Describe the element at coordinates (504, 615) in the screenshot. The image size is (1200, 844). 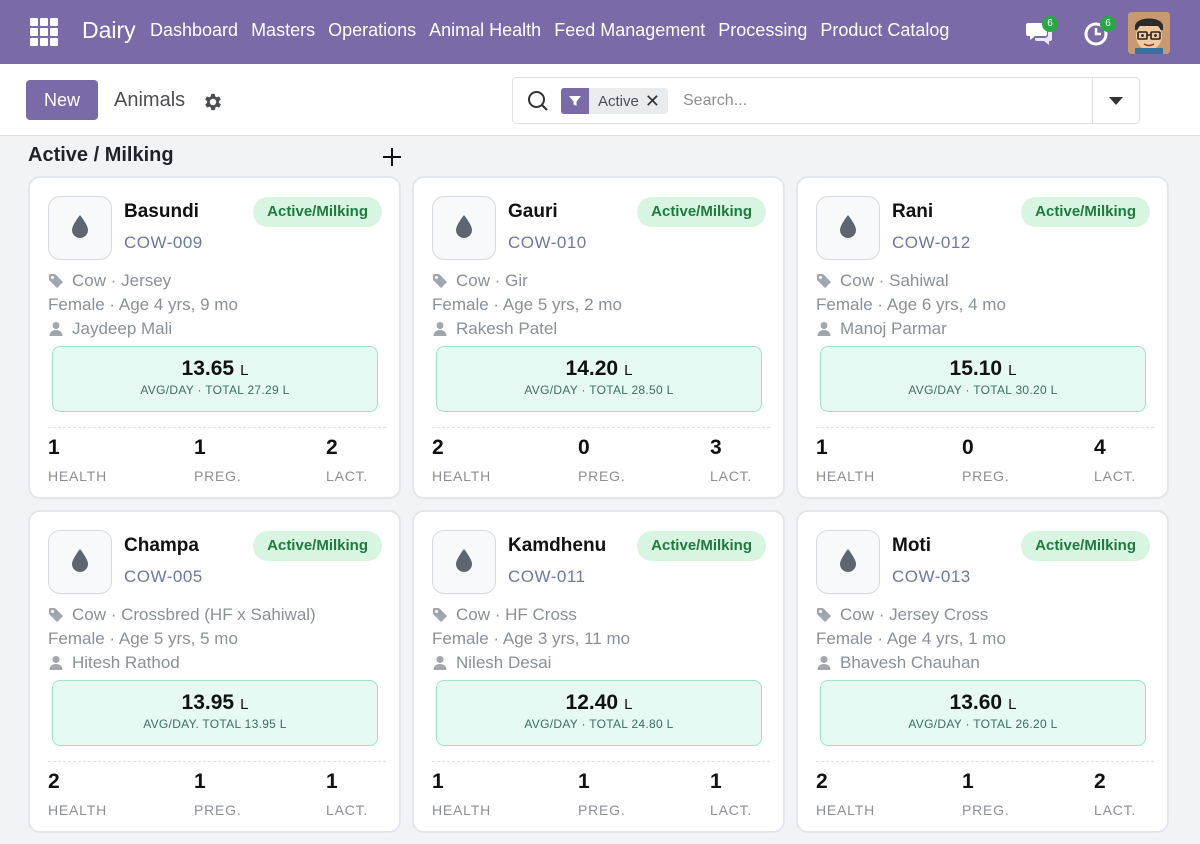
I see `breed-line: Cow · HF Cross` at that location.